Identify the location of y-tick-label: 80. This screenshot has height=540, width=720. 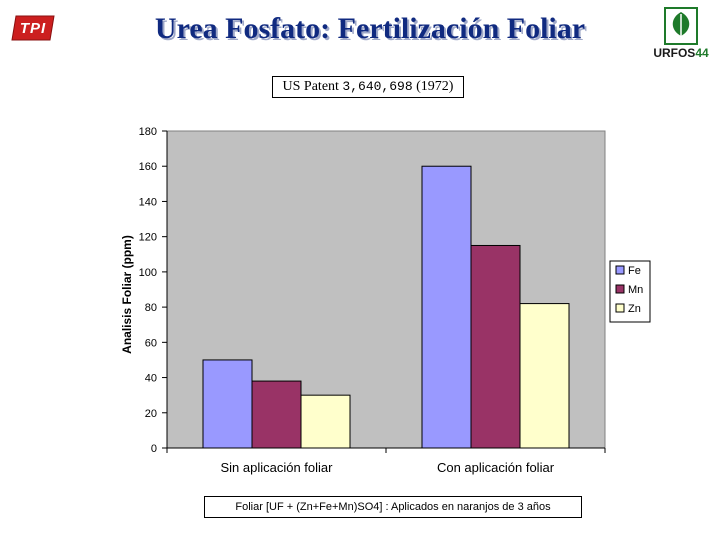
(151, 308).